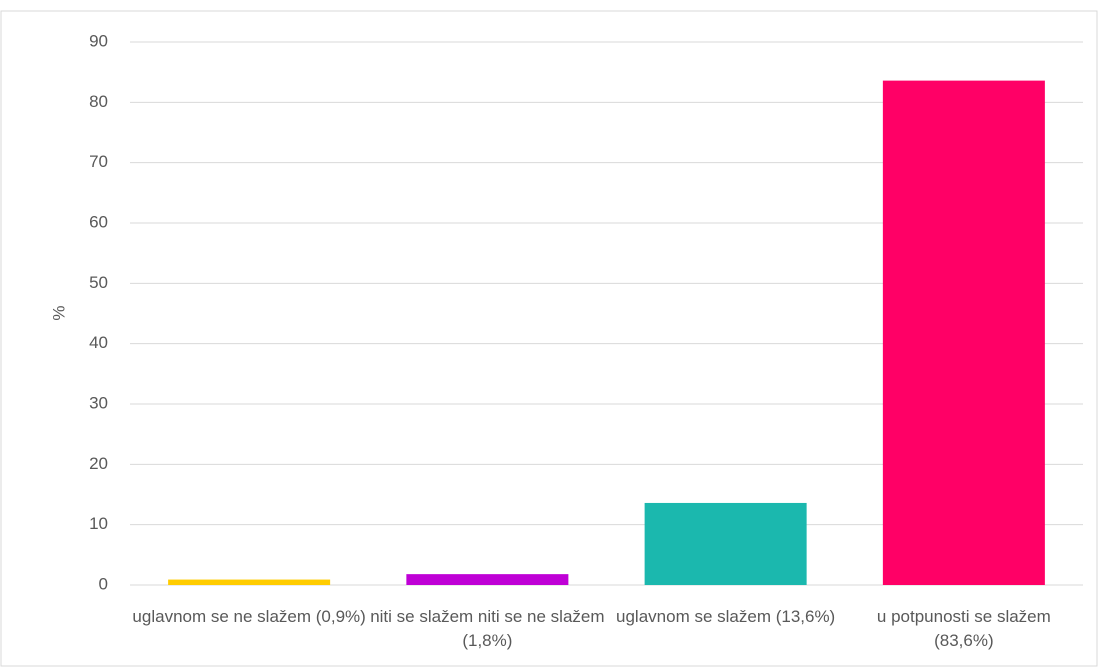 The height and width of the screenshot is (667, 1100). Describe the element at coordinates (98, 282) in the screenshot. I see `y-tick-label: 50` at that location.